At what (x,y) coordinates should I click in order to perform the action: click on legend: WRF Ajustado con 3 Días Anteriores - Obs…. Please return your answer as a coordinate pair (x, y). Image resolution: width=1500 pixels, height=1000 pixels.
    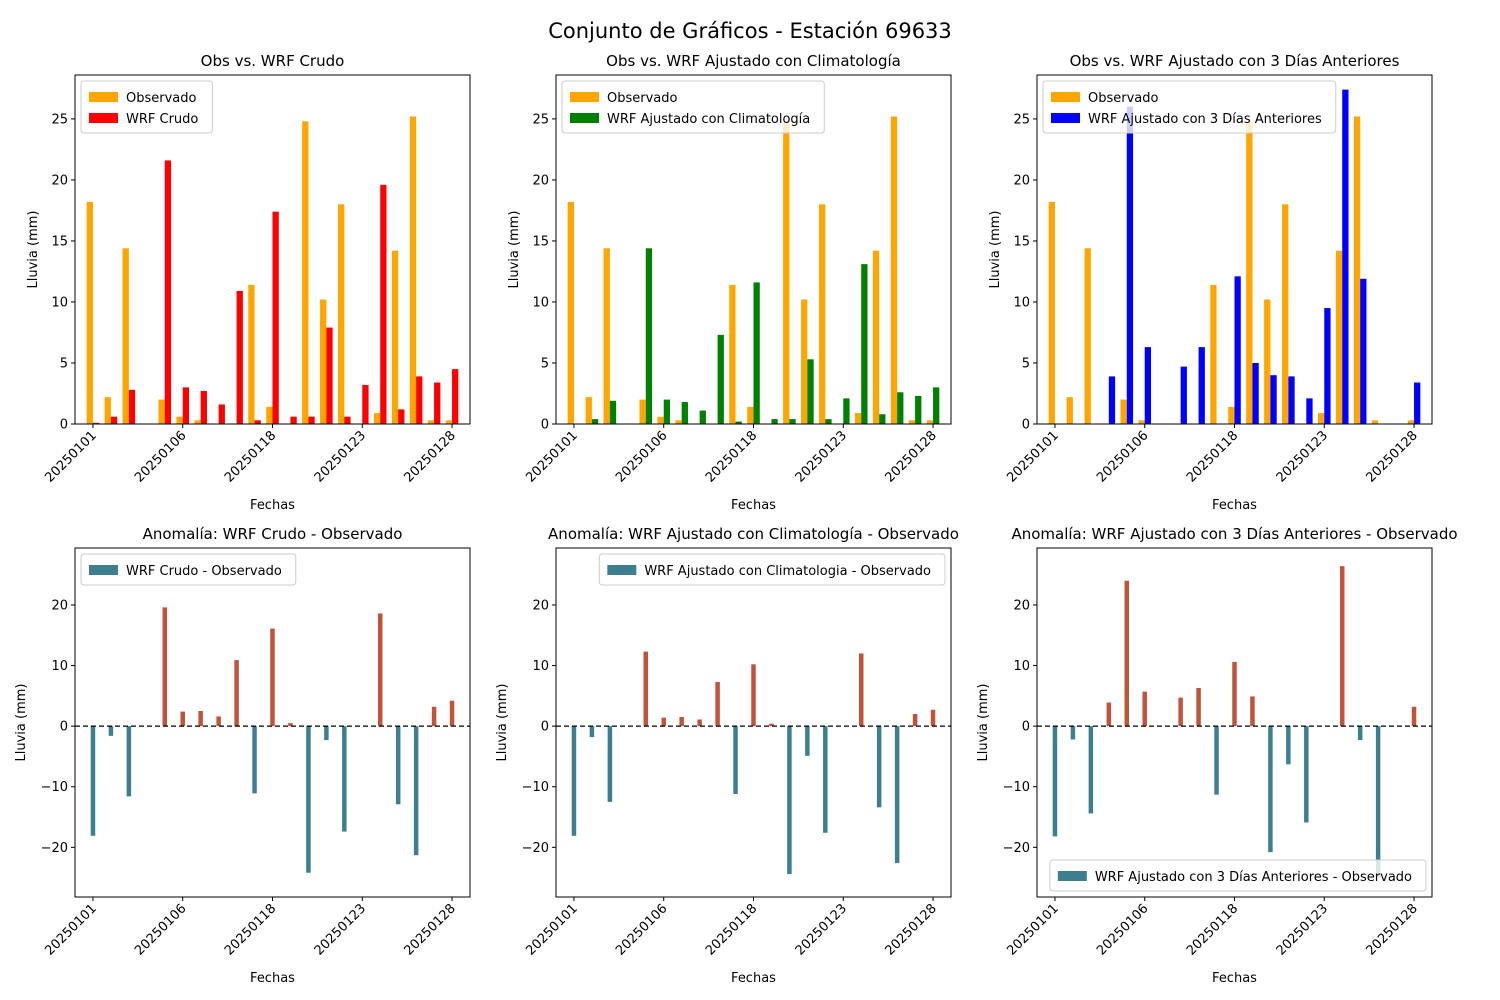
    Looking at the image, I should click on (1238, 875).